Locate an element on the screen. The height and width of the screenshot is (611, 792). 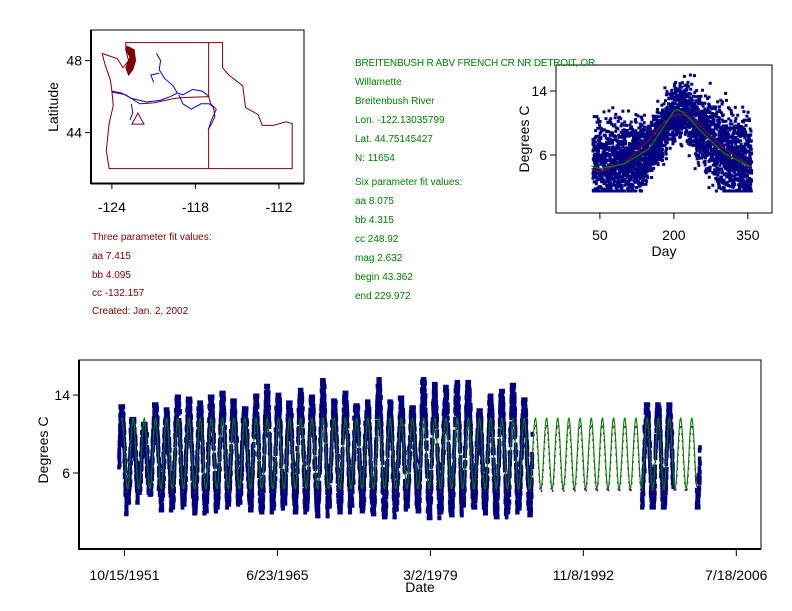
six-param-mag: mag 2.632 is located at coordinates (379, 258).